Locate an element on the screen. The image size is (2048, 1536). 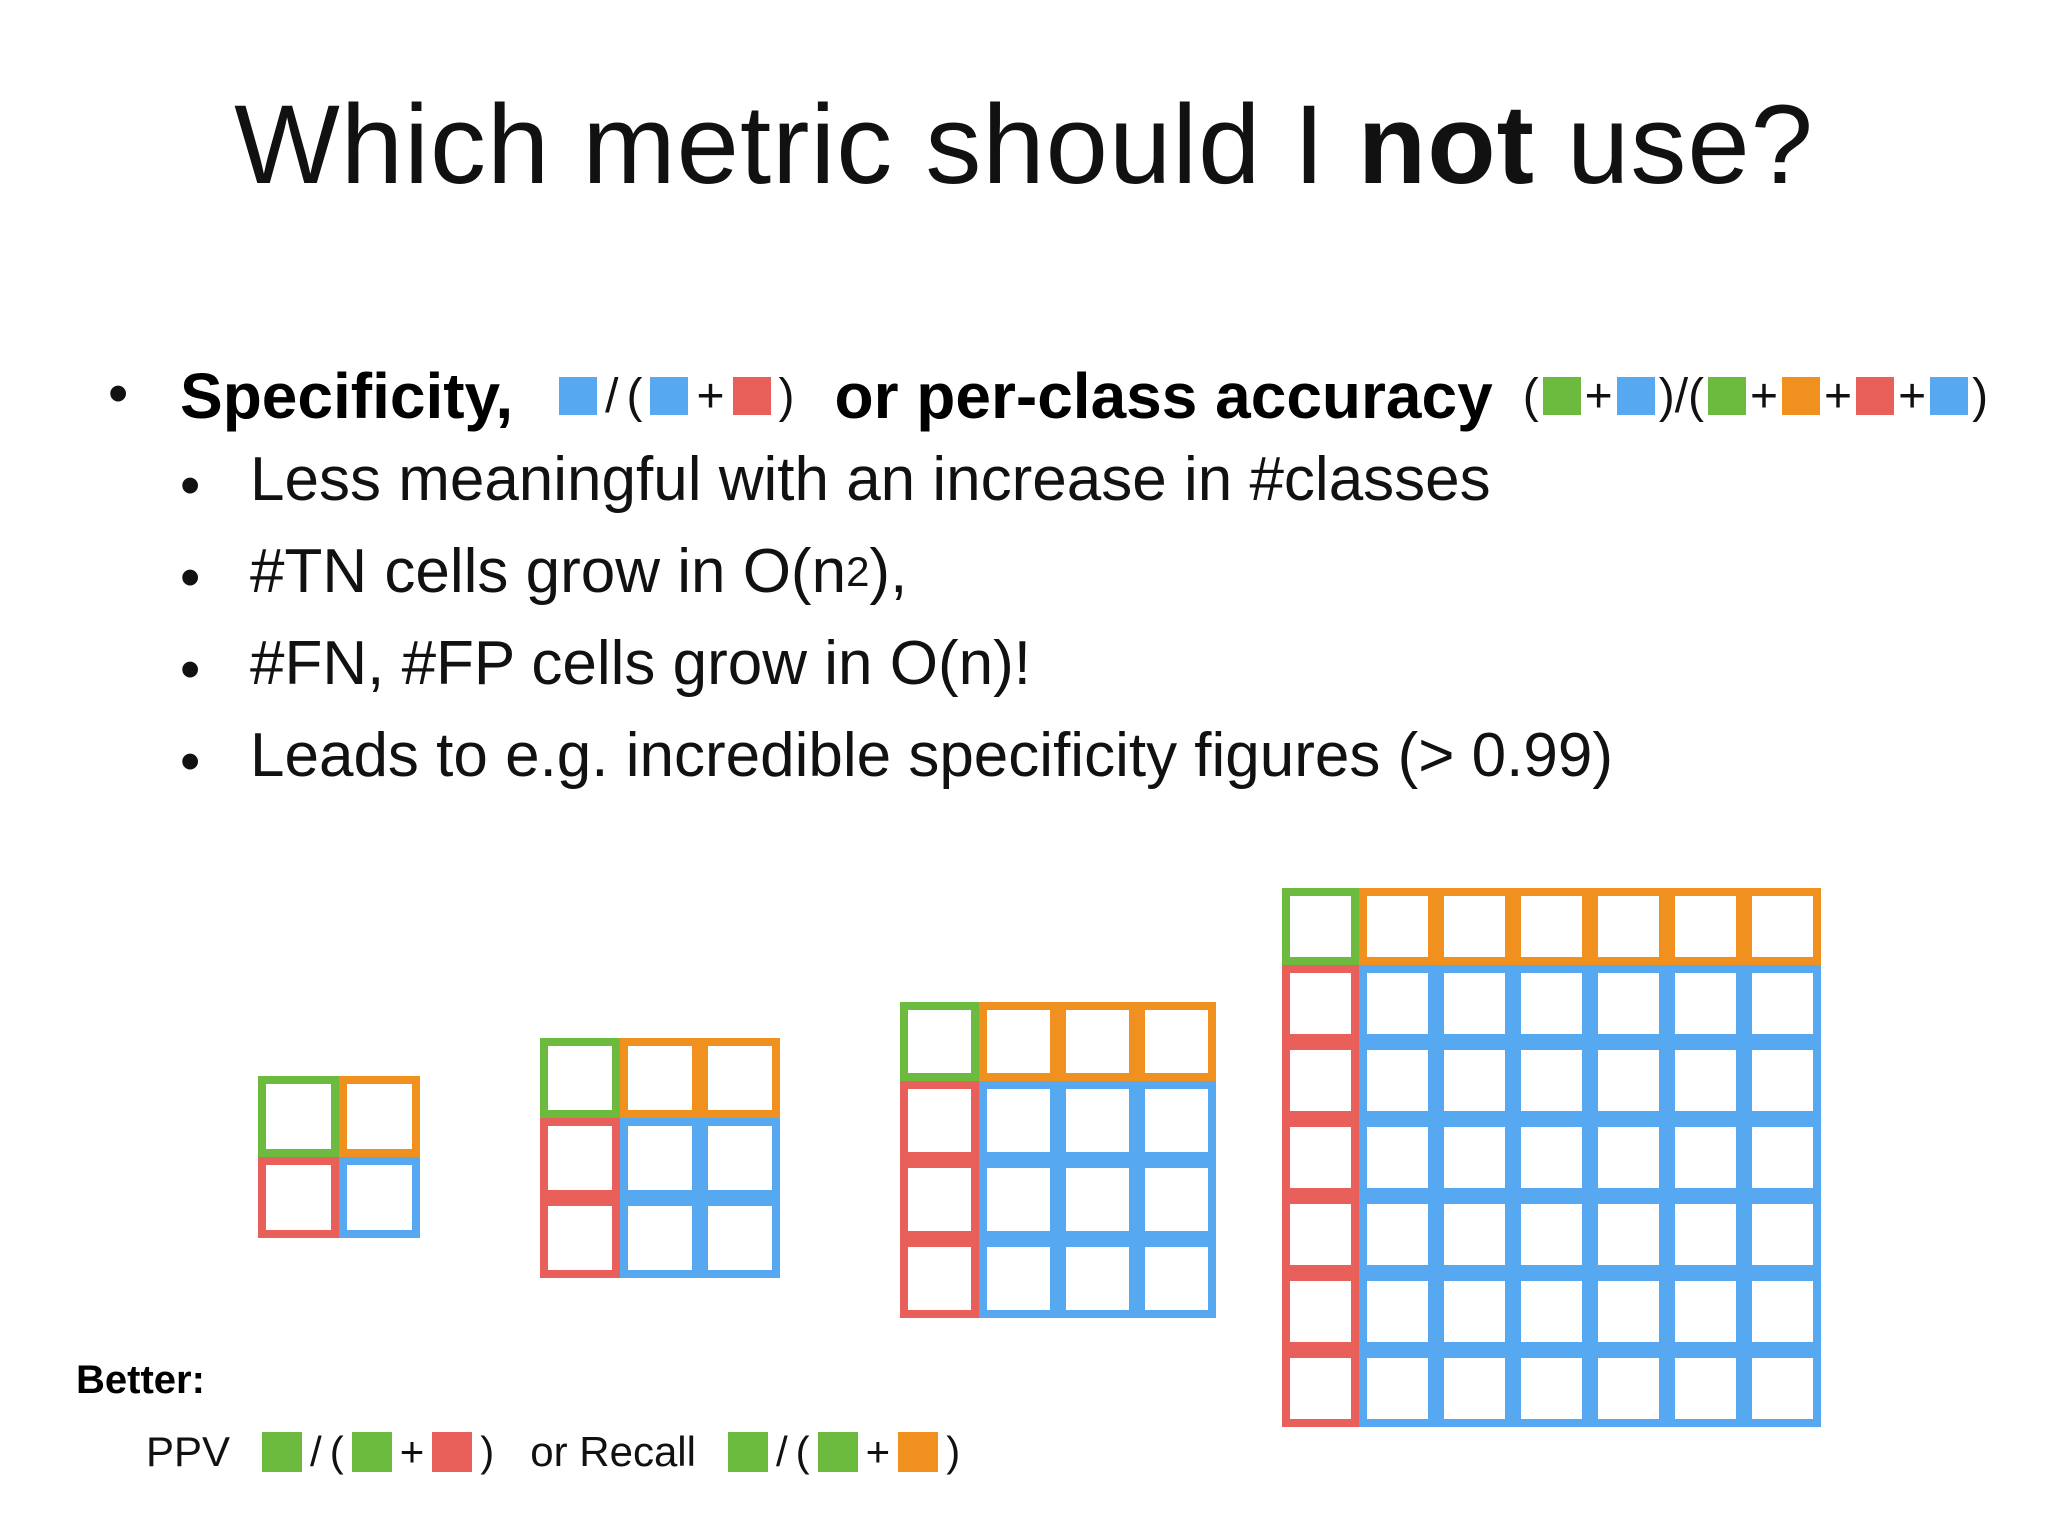
confusion-matrix-3x3 is located at coordinates (660, 1158).